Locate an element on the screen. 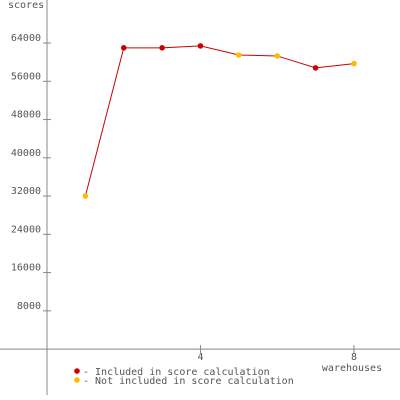 This screenshot has width=400, height=400. y-tick-label: 56000 is located at coordinates (26, 76).